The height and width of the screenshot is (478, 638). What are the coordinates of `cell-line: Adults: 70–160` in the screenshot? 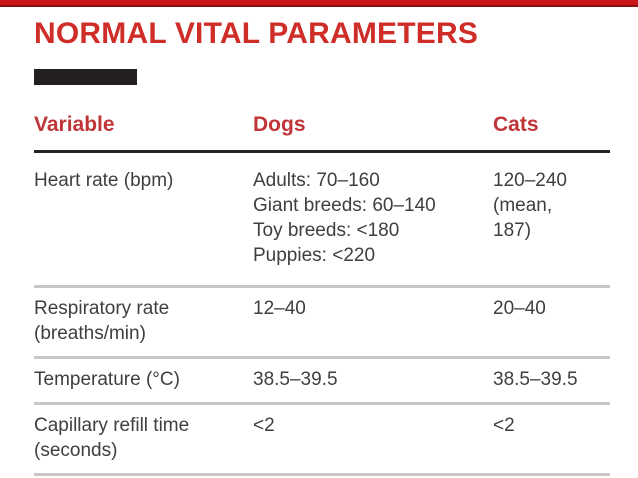 It's located at (316, 180).